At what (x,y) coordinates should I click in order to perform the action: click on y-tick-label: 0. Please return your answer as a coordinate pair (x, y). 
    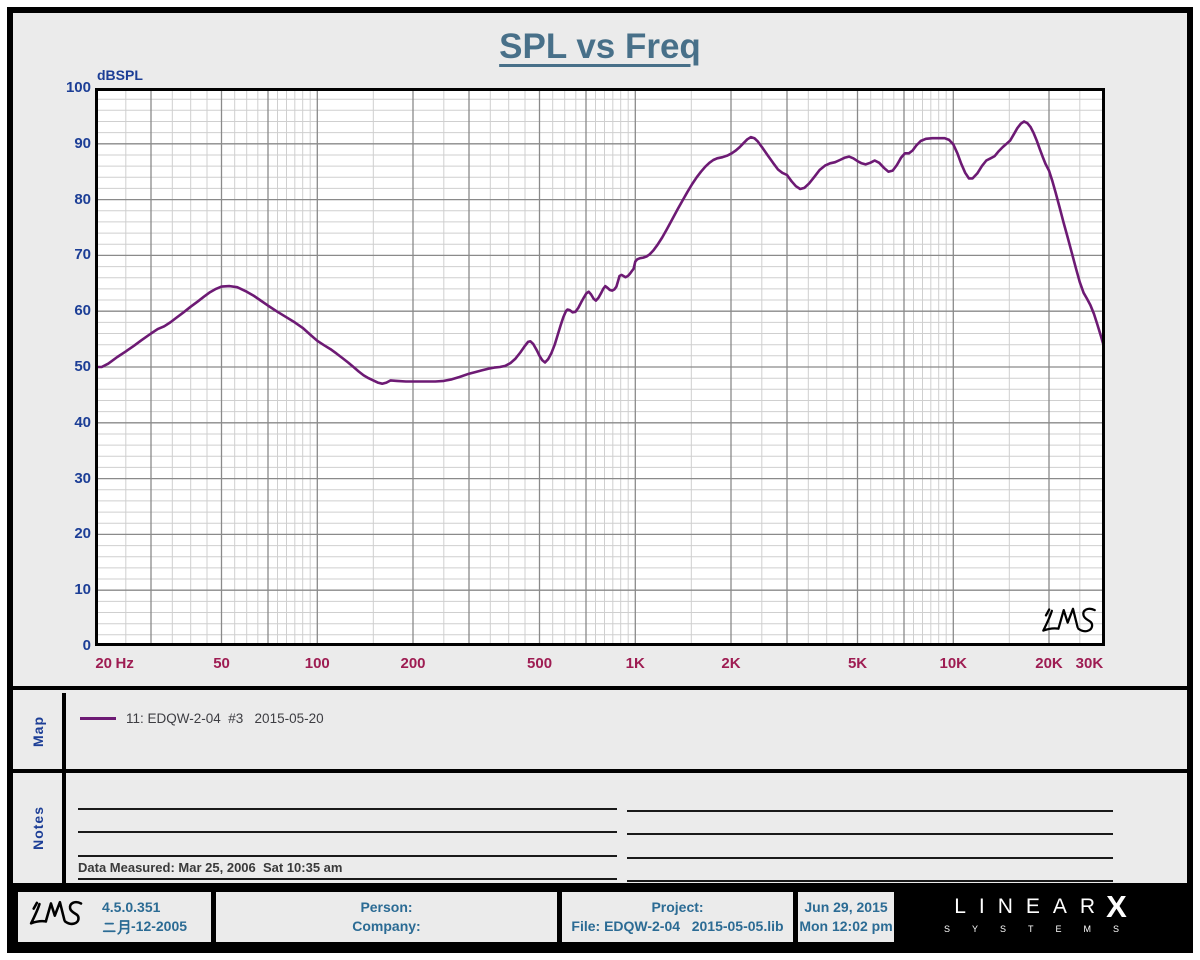
    Looking at the image, I should click on (86, 645).